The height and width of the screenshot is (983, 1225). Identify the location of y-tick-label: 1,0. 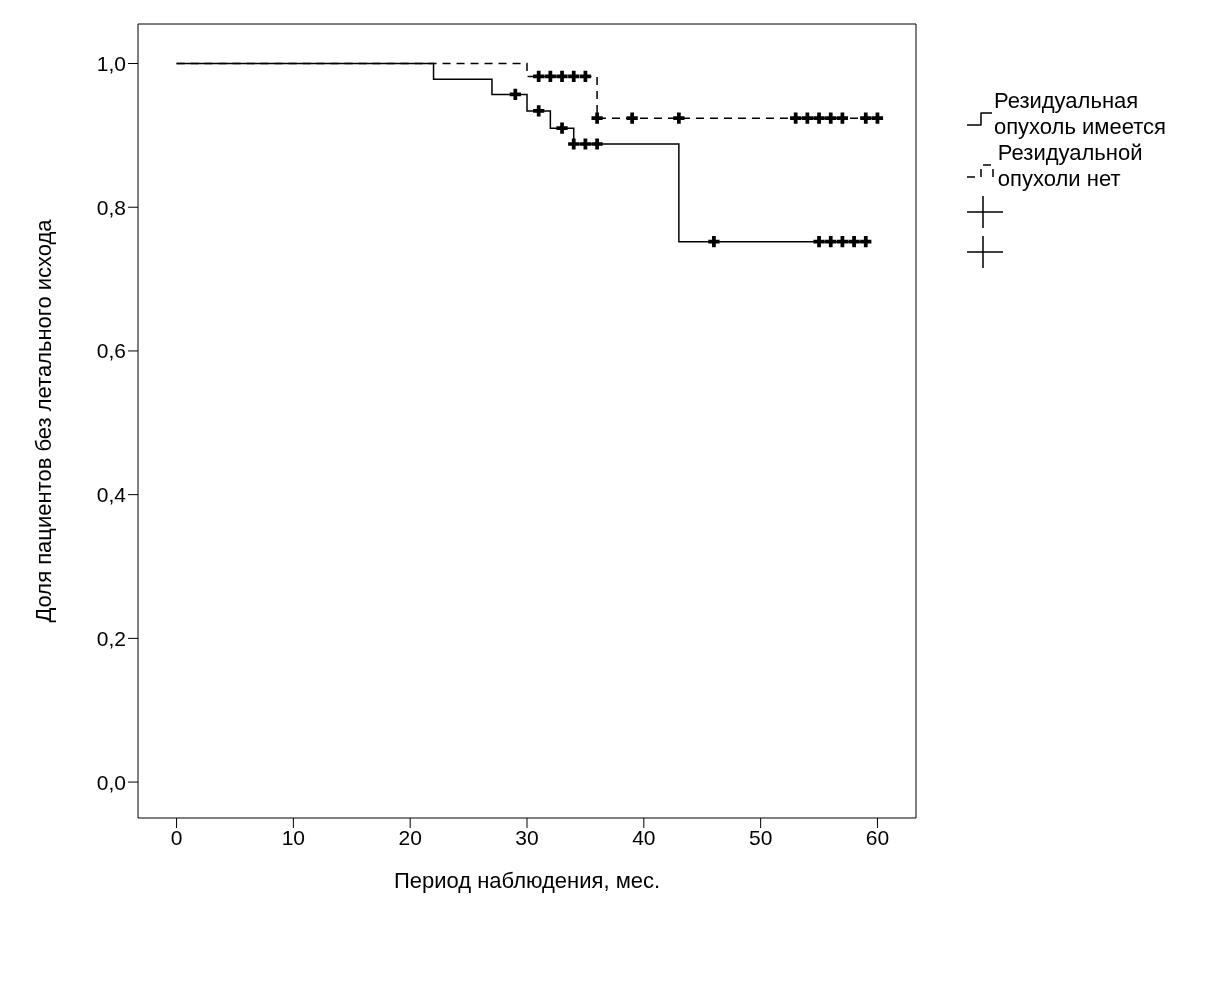
(111, 63).